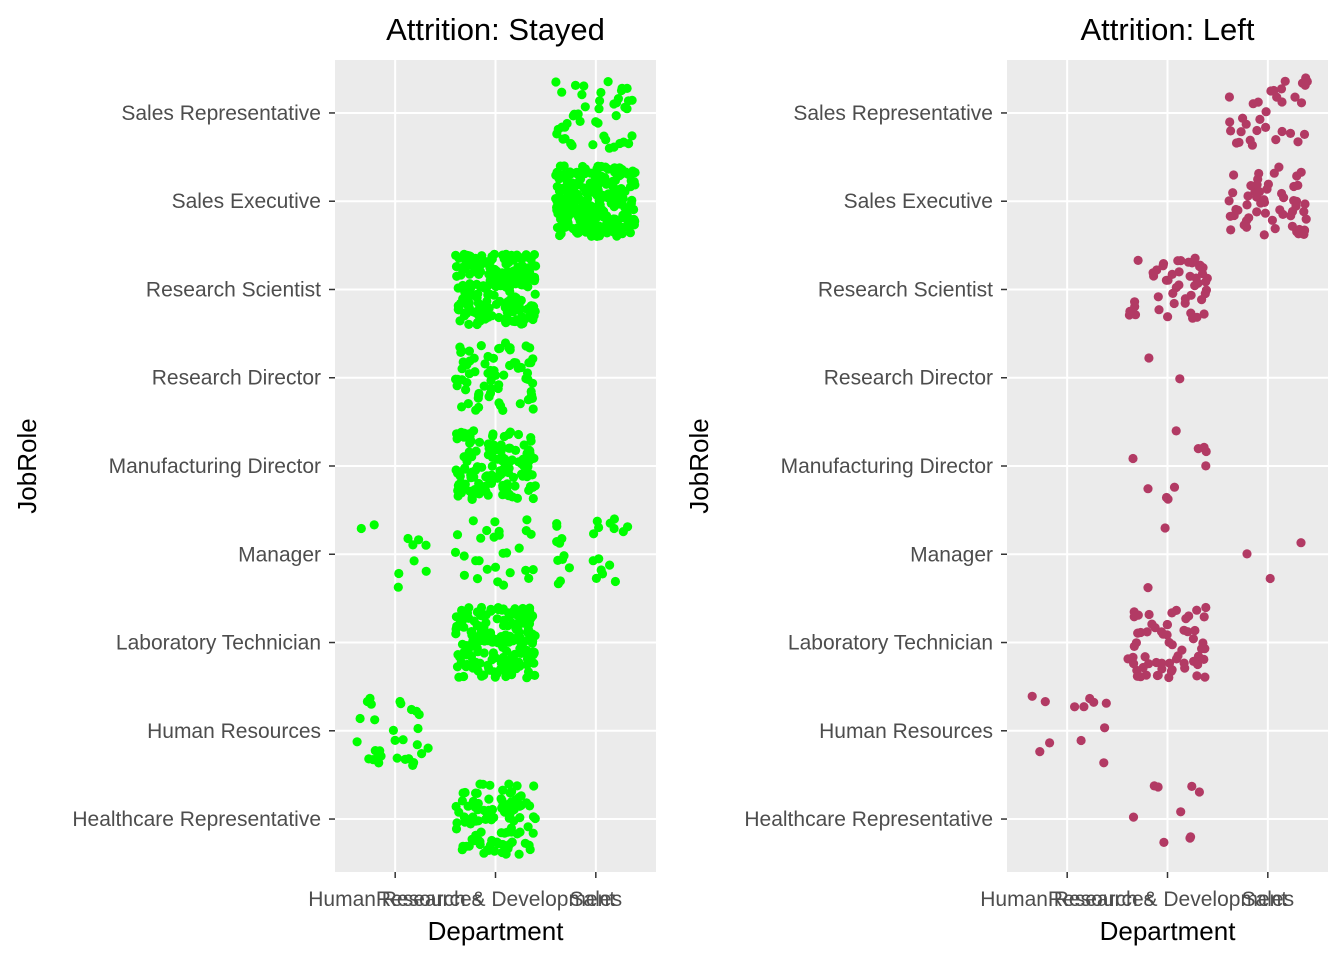  Describe the element at coordinates (918, 201) in the screenshot. I see `y-tick-label: Sales Executive` at that location.